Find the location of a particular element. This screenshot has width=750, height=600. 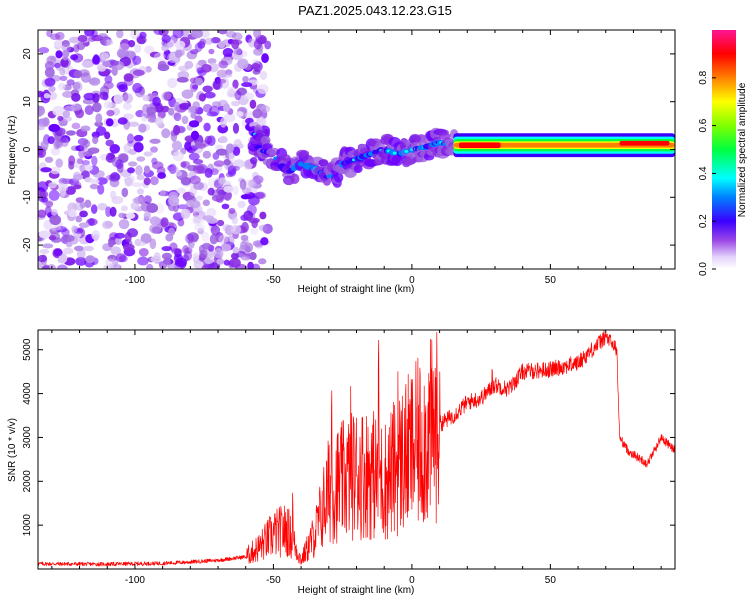

colorbar-tick-label: 0.2 is located at coordinates (703, 221).